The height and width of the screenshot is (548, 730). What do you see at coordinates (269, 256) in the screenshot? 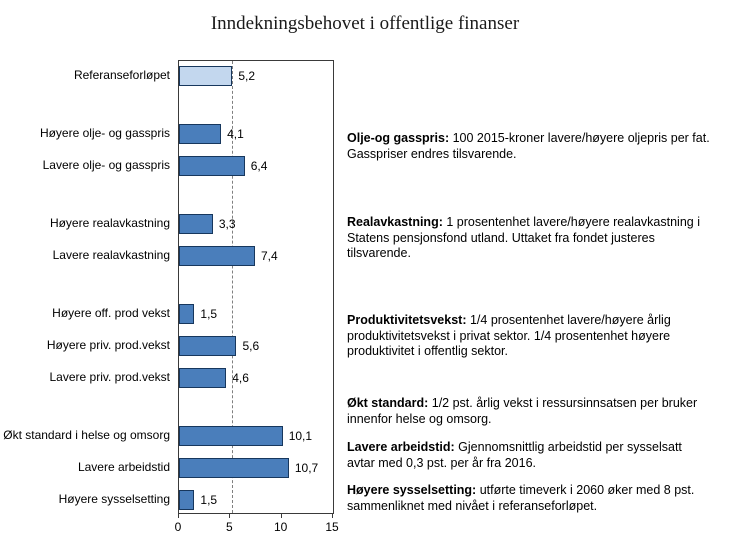
I see `bar-value-label: 7,4` at bounding box center [269, 256].